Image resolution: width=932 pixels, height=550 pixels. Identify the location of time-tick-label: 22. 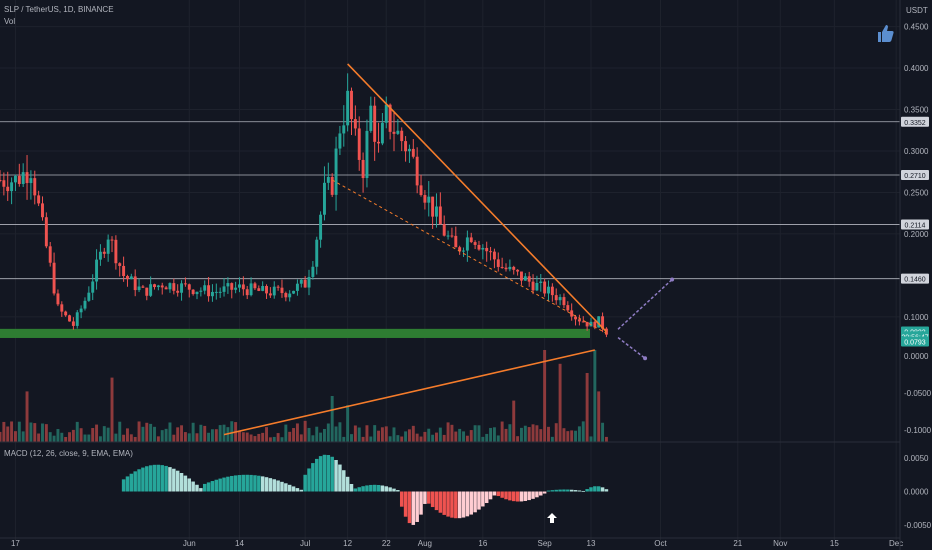
(386, 543).